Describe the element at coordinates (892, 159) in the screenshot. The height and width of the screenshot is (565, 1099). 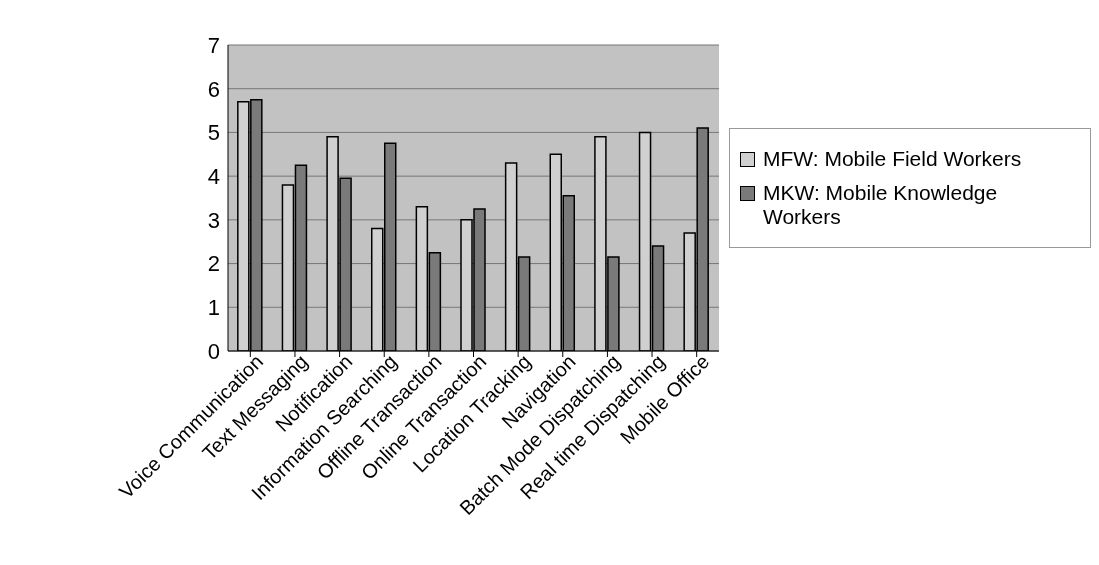
I see `legend-label: MFW: Mobile Field Workers` at that location.